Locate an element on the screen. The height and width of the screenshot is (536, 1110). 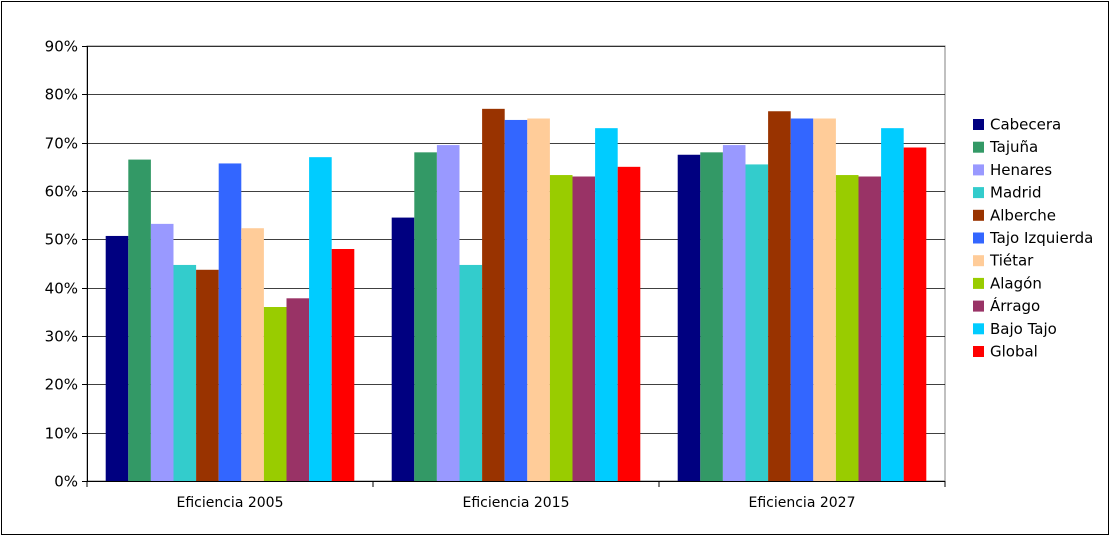
legend-label: Tajo Izquierda is located at coordinates (1041, 238).